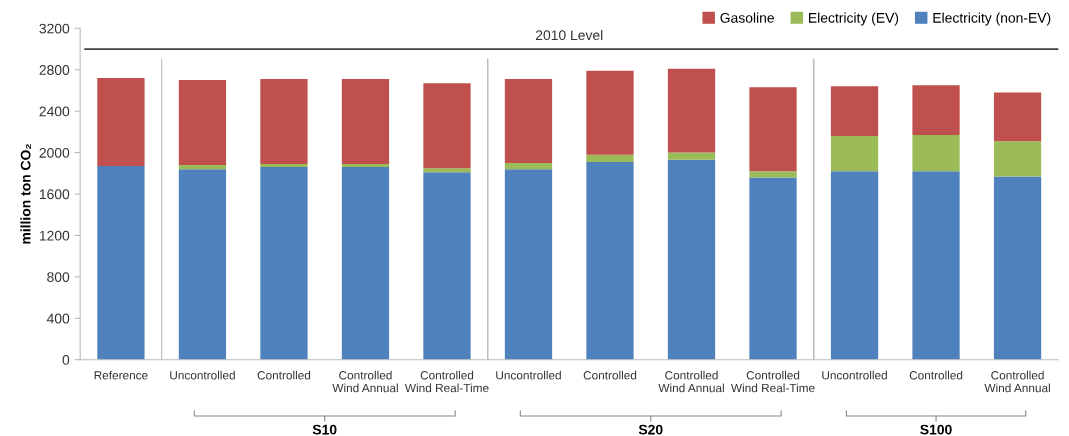 The image size is (1069, 436). Describe the element at coordinates (54, 111) in the screenshot. I see `y-tick-label: 2400` at that location.